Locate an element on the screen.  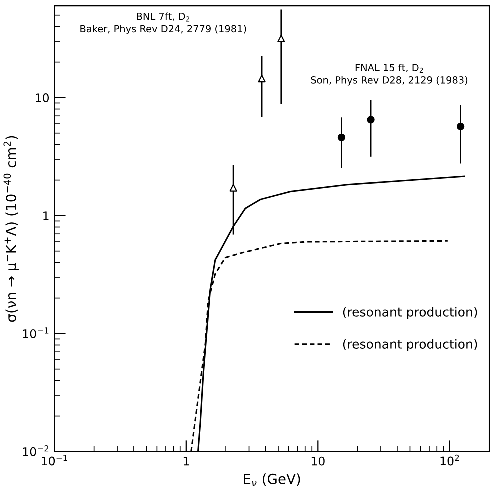
x-tick-label: 10 is located at coordinates (318, 461).